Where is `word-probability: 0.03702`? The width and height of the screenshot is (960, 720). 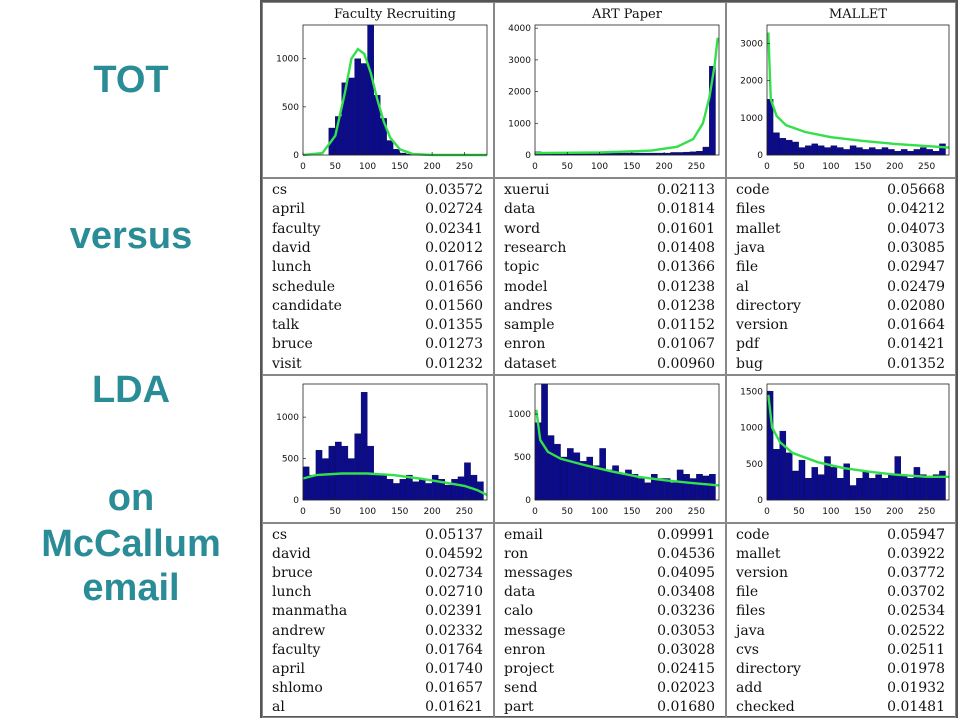 word-probability: 0.03702 is located at coordinates (916, 592).